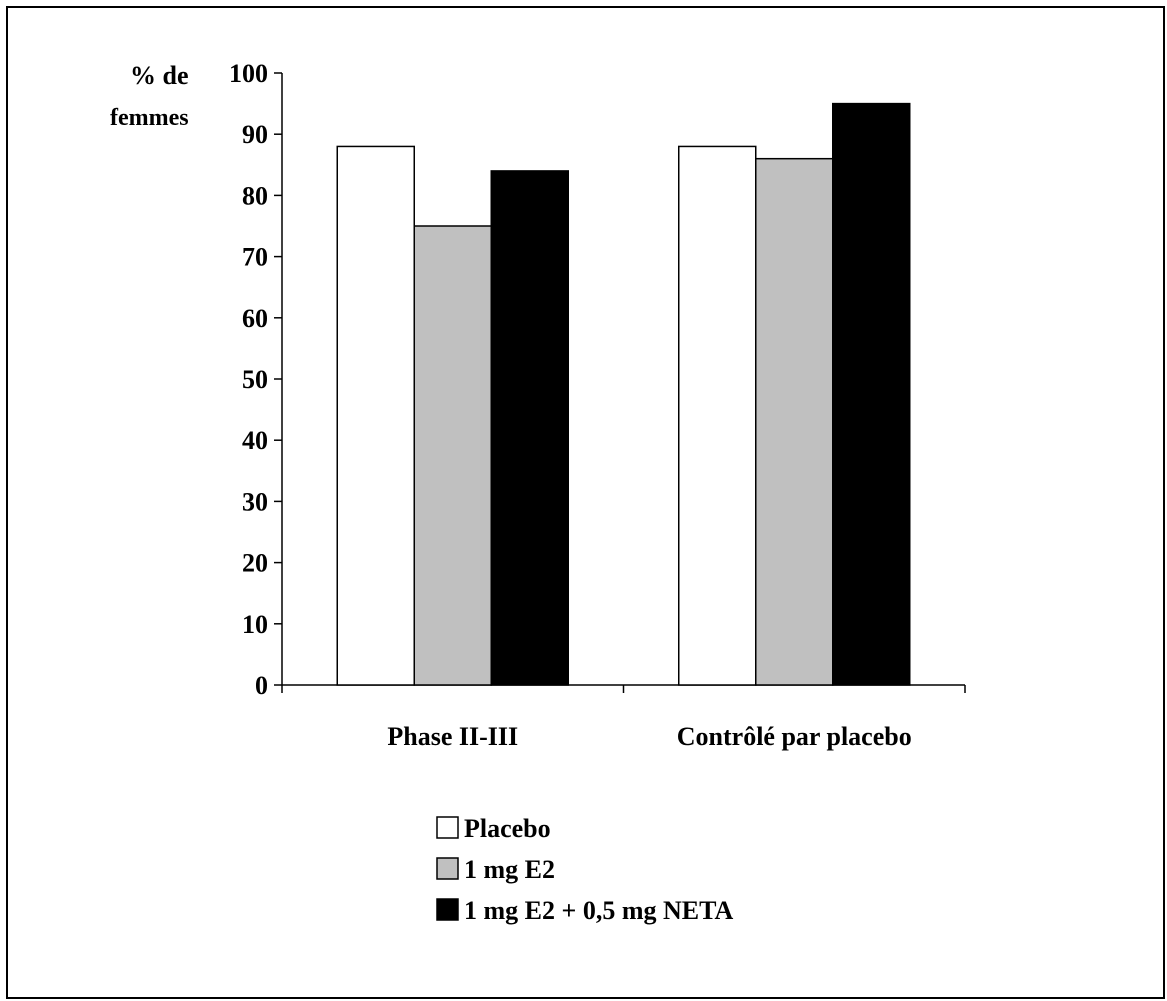 The height and width of the screenshot is (1001, 1167). I want to click on y-tick-label: 90, so click(255, 134).